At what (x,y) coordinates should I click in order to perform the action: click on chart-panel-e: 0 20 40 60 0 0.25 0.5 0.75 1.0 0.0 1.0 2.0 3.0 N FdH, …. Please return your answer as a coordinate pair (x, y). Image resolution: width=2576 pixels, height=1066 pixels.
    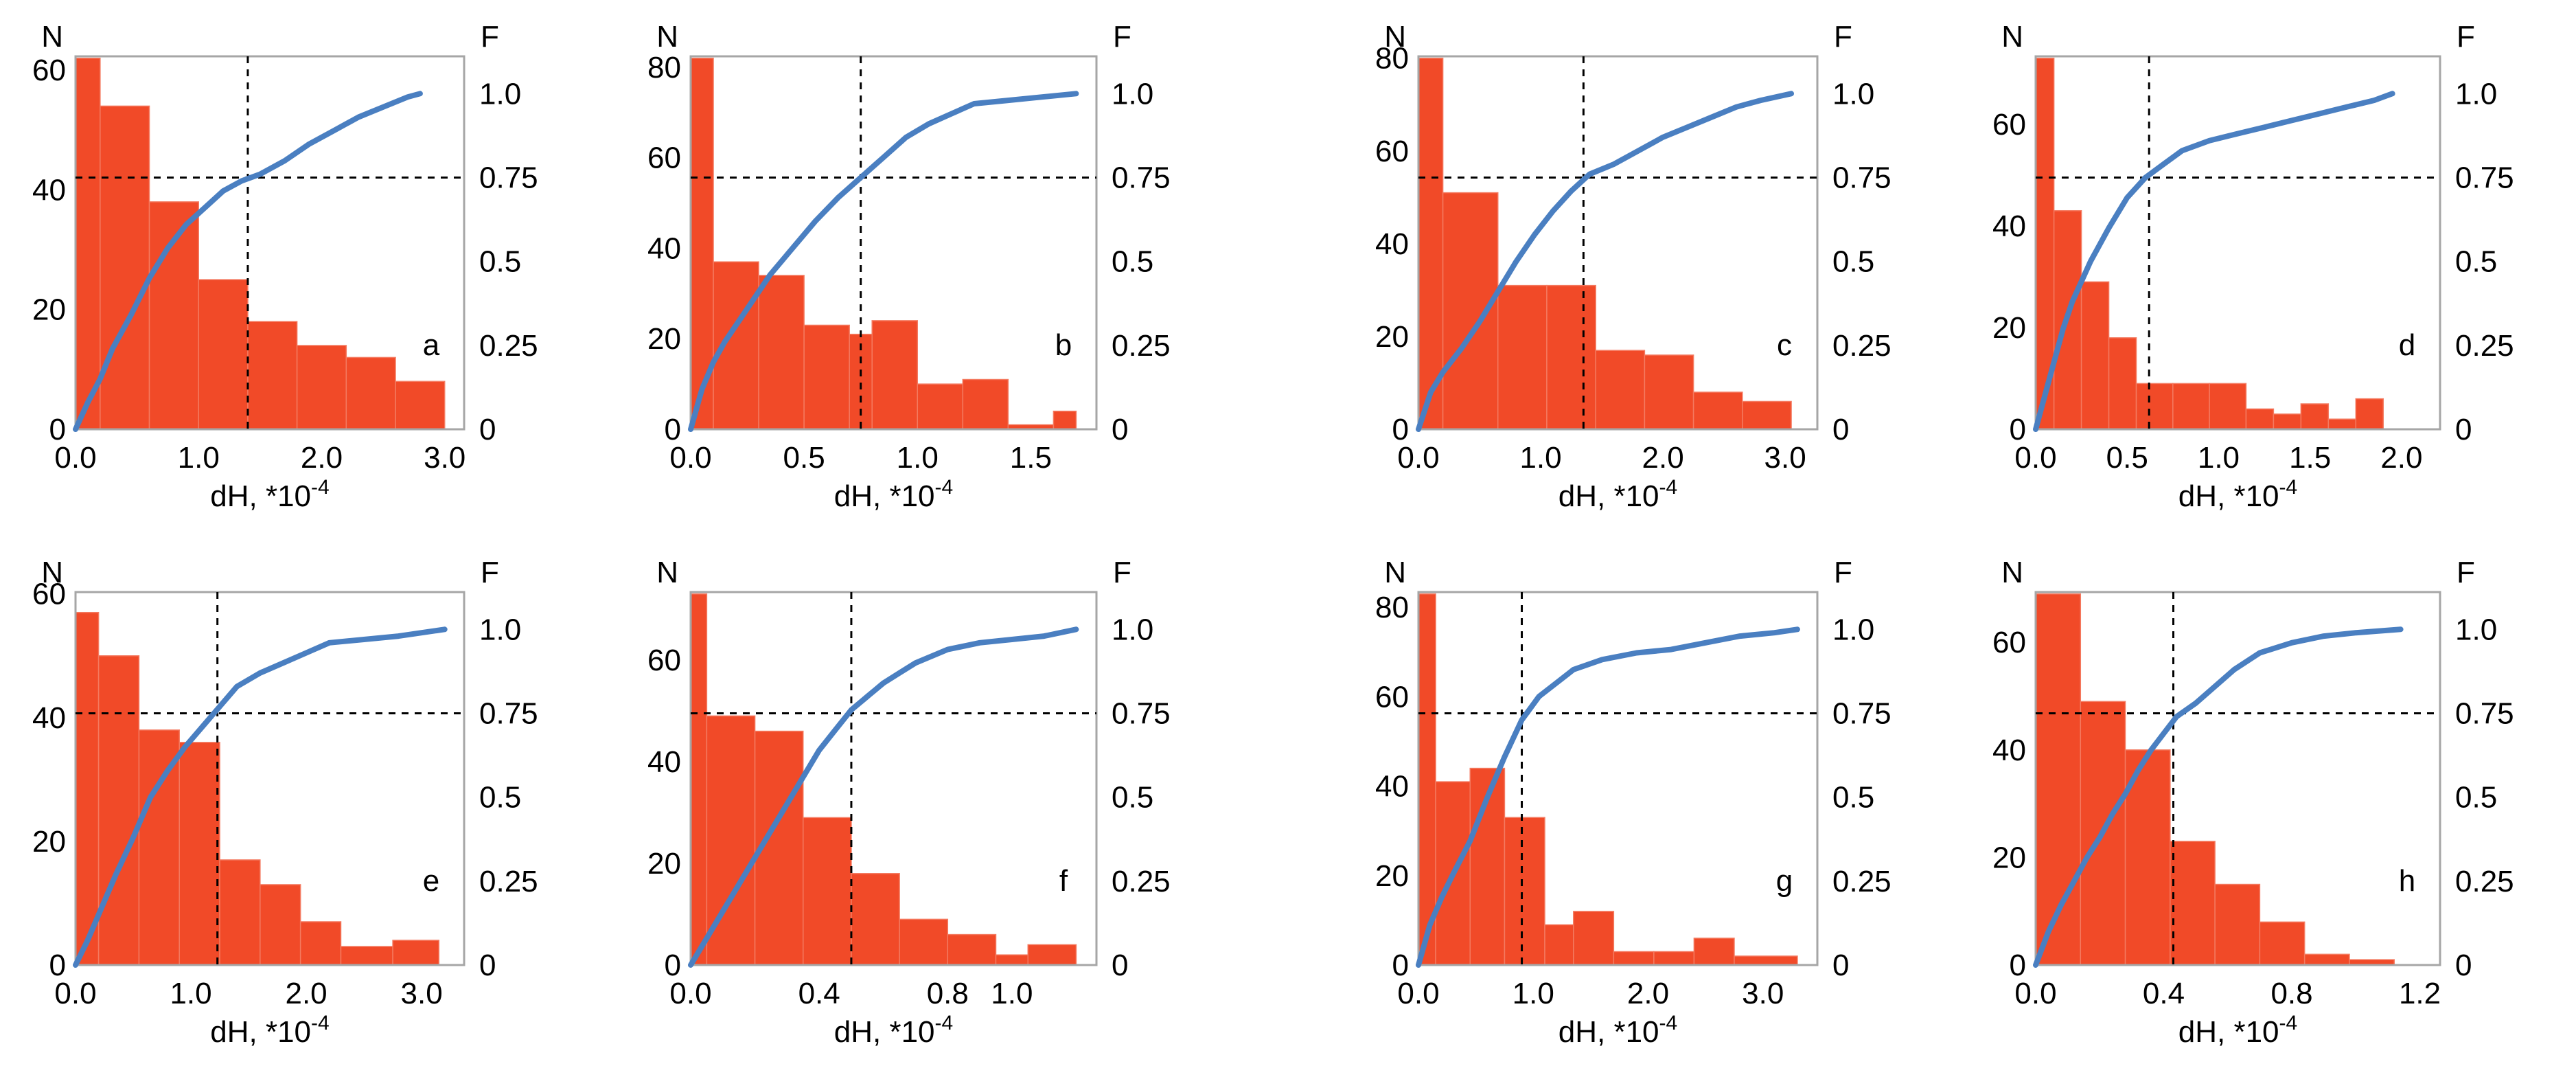
    Looking at the image, I should click on (285, 802).